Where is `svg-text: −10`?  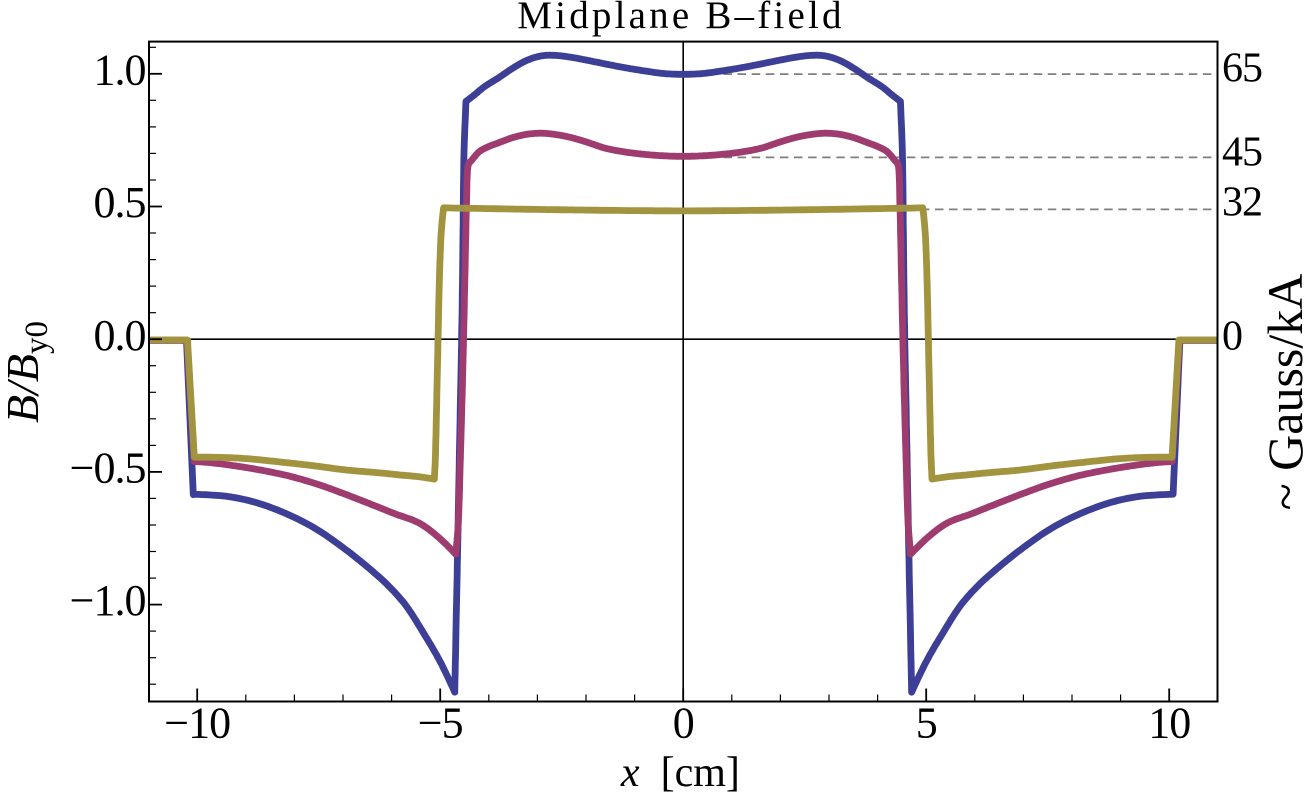 svg-text: −10 is located at coordinates (197, 723).